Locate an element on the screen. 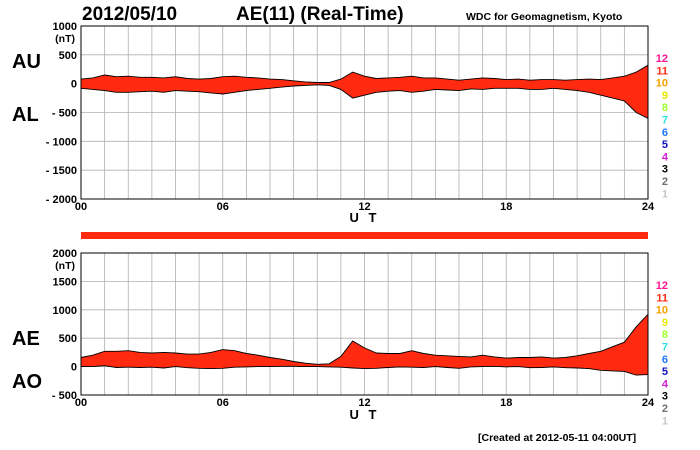 The height and width of the screenshot is (450, 700). chart-index-title: AE(11) (Real-Time) is located at coordinates (320, 14).